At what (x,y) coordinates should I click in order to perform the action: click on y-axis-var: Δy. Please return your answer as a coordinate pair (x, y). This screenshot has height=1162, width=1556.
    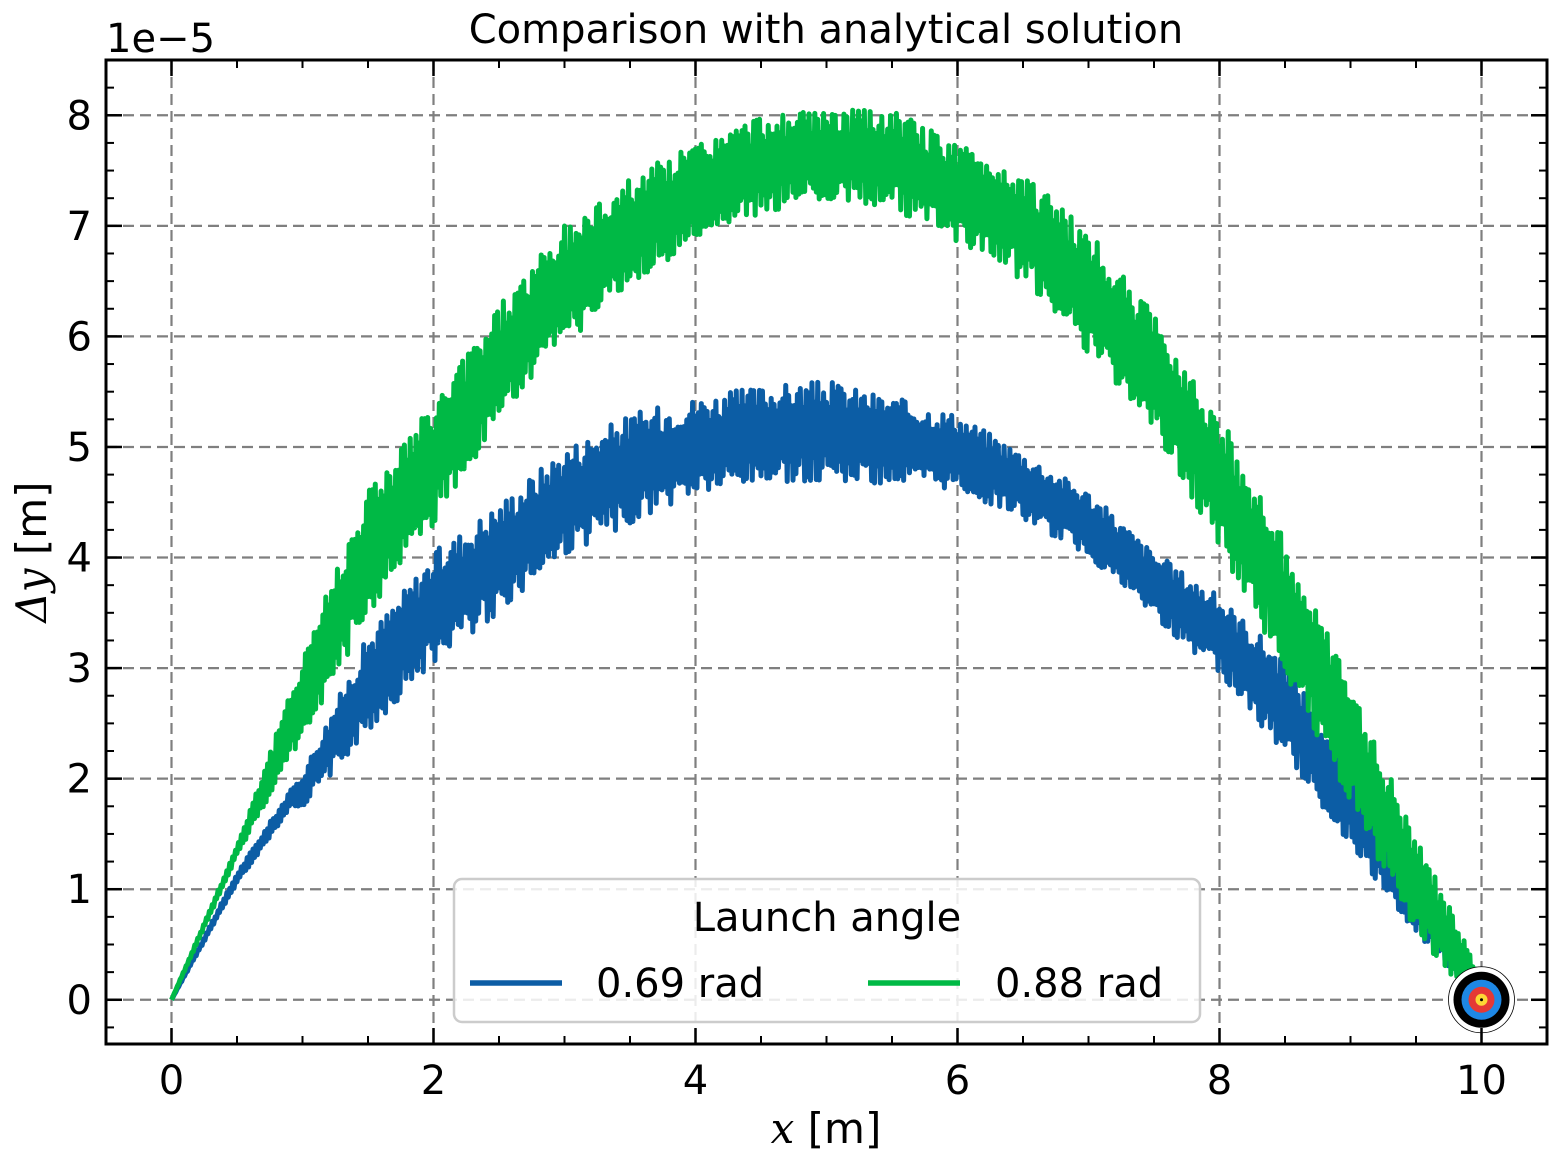
    Looking at the image, I should click on (31, 595).